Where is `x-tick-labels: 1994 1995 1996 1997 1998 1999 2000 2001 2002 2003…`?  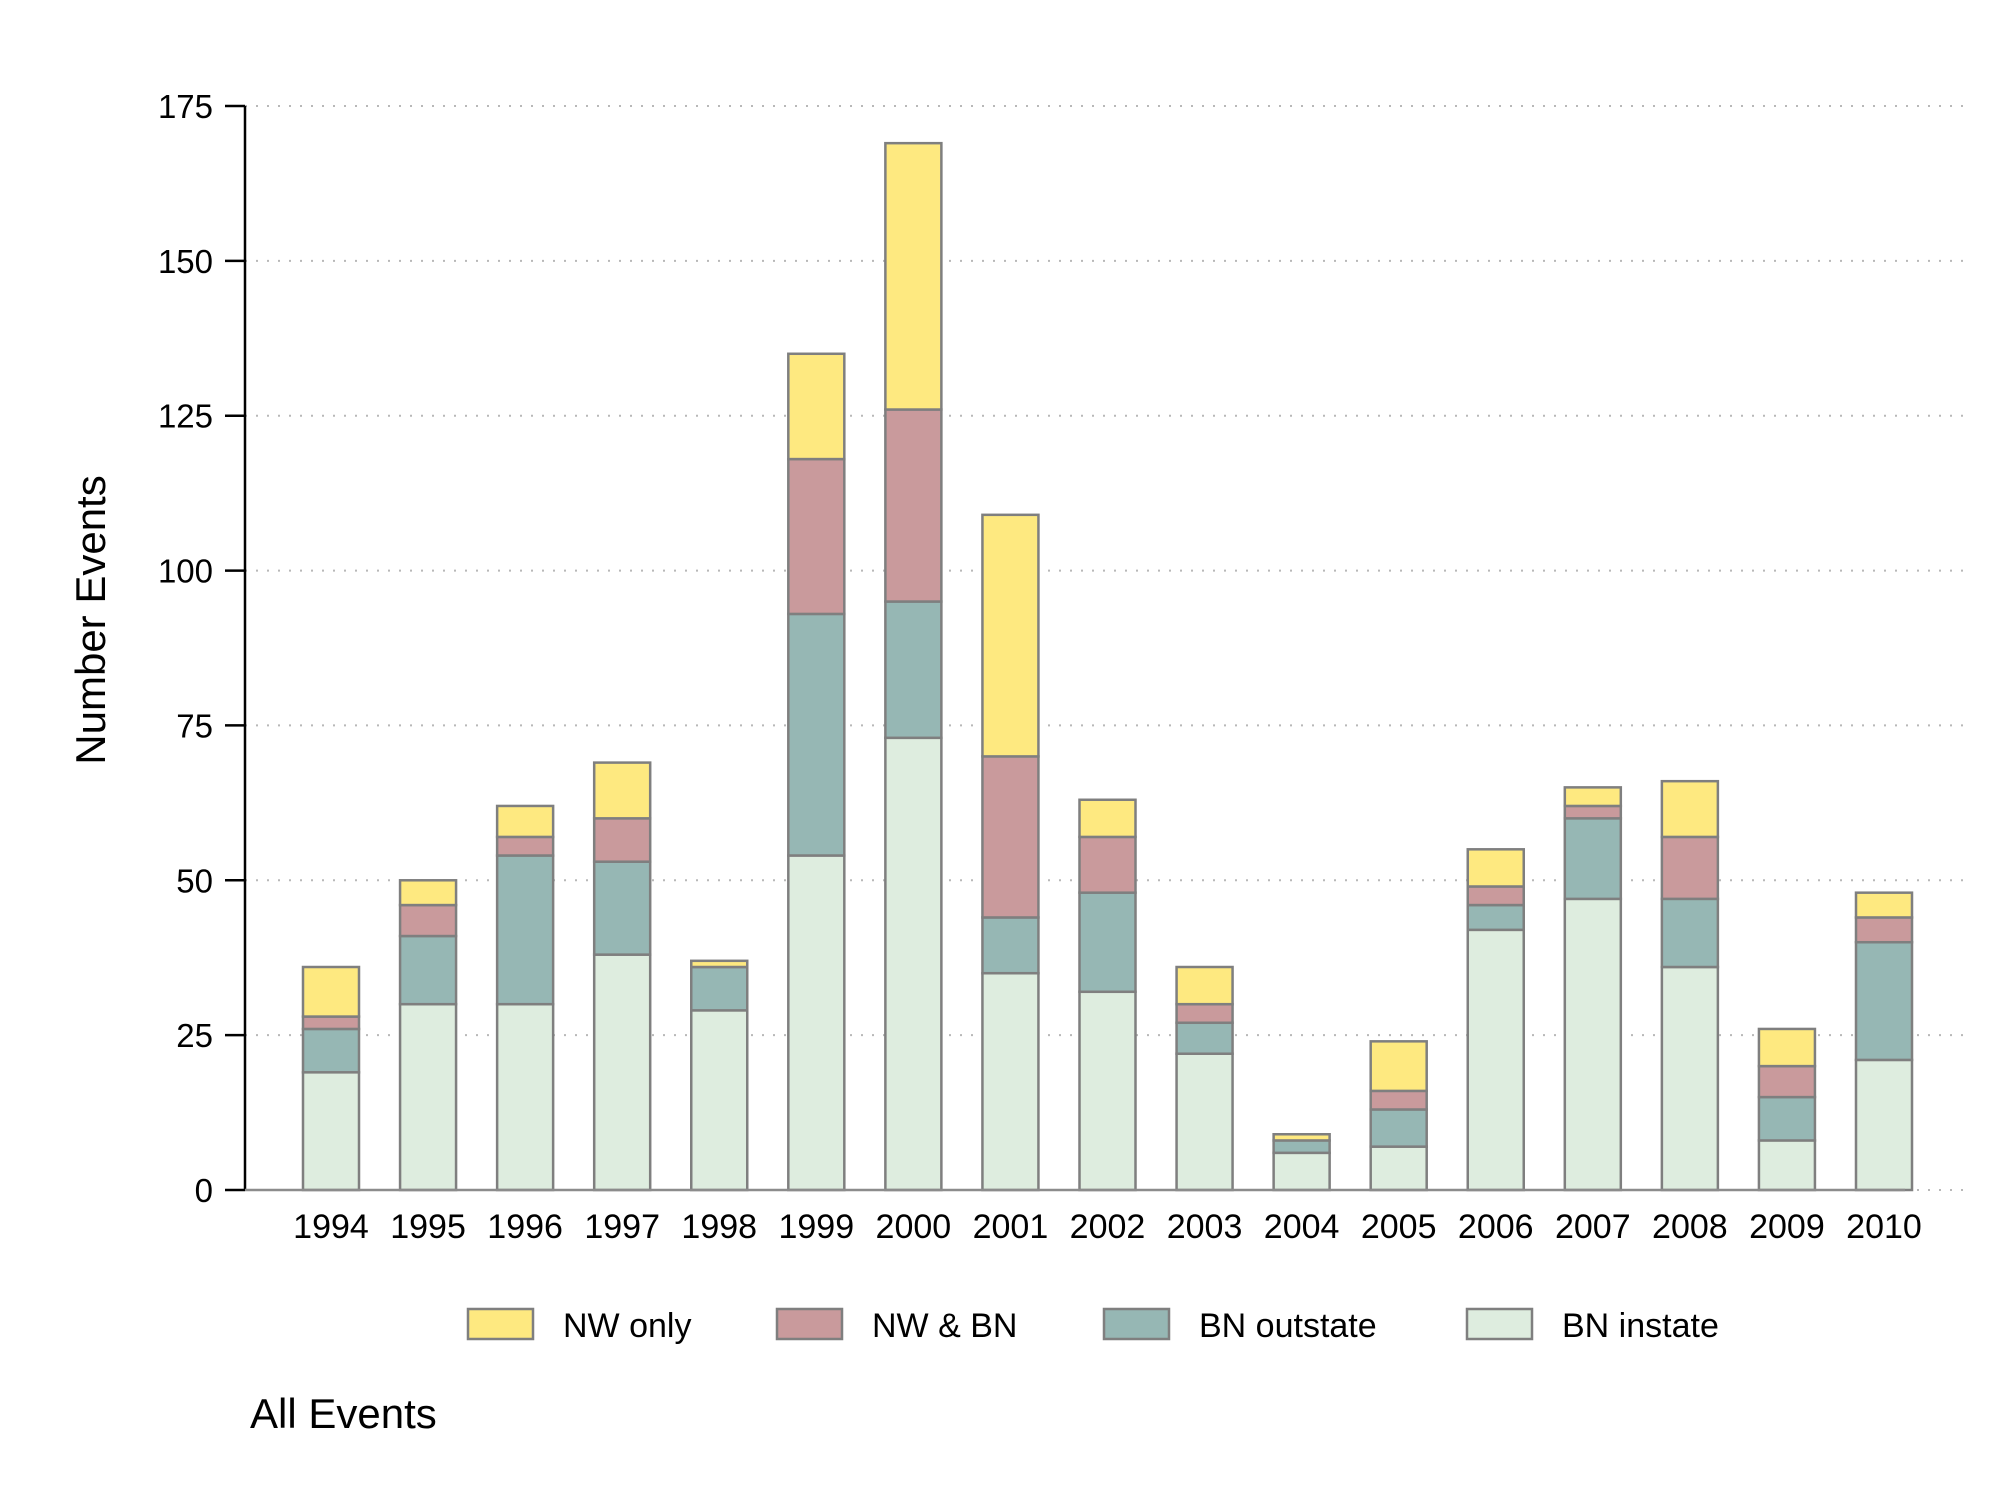 x-tick-labels: 1994 1995 1996 1997 1998 1999 2000 2001 2002 2003… is located at coordinates (1107, 1227).